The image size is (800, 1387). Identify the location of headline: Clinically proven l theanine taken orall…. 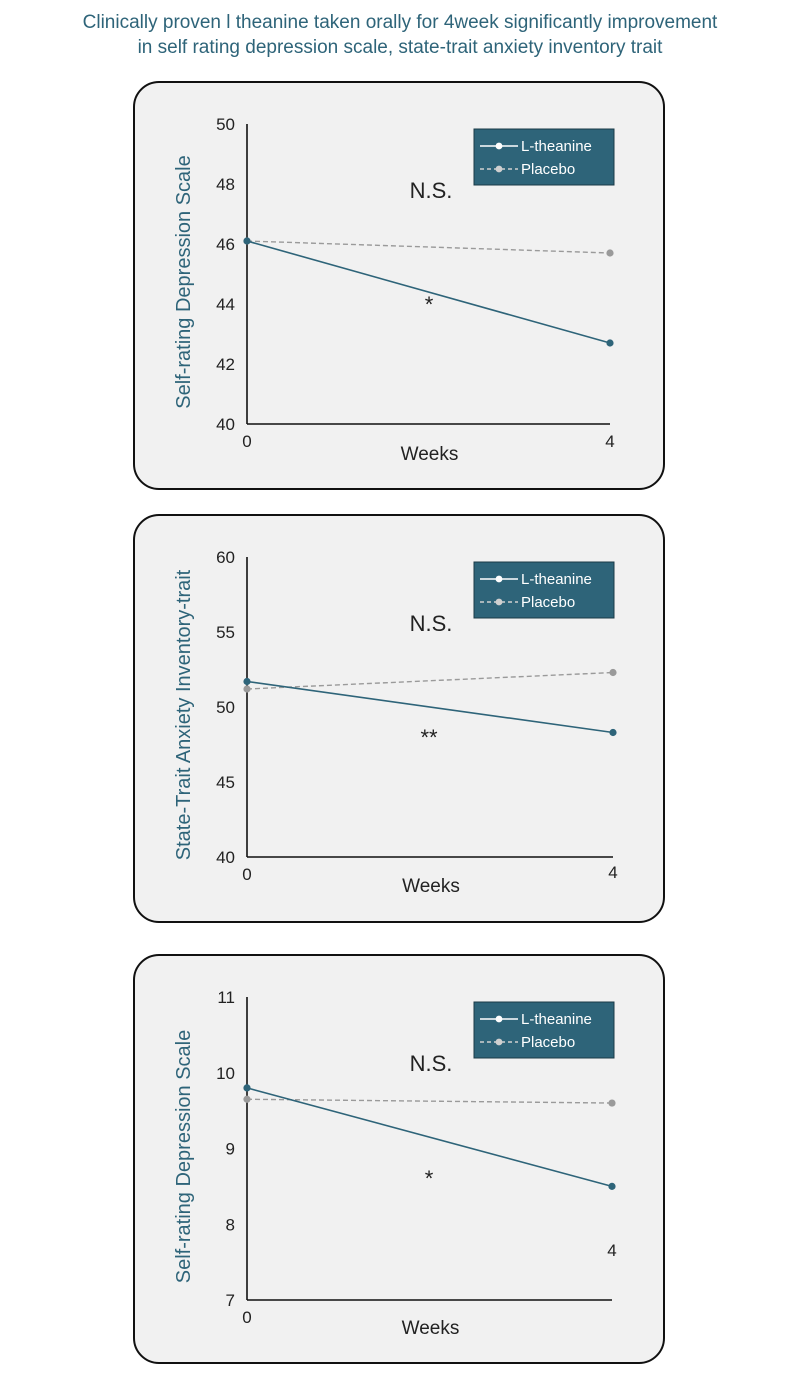
(400, 35).